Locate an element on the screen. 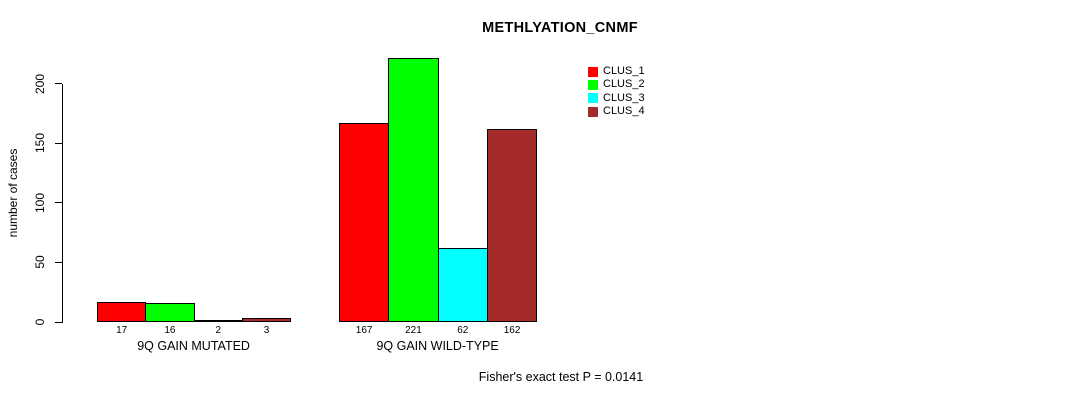  legend-item-label: CLUS_4 is located at coordinates (624, 111).